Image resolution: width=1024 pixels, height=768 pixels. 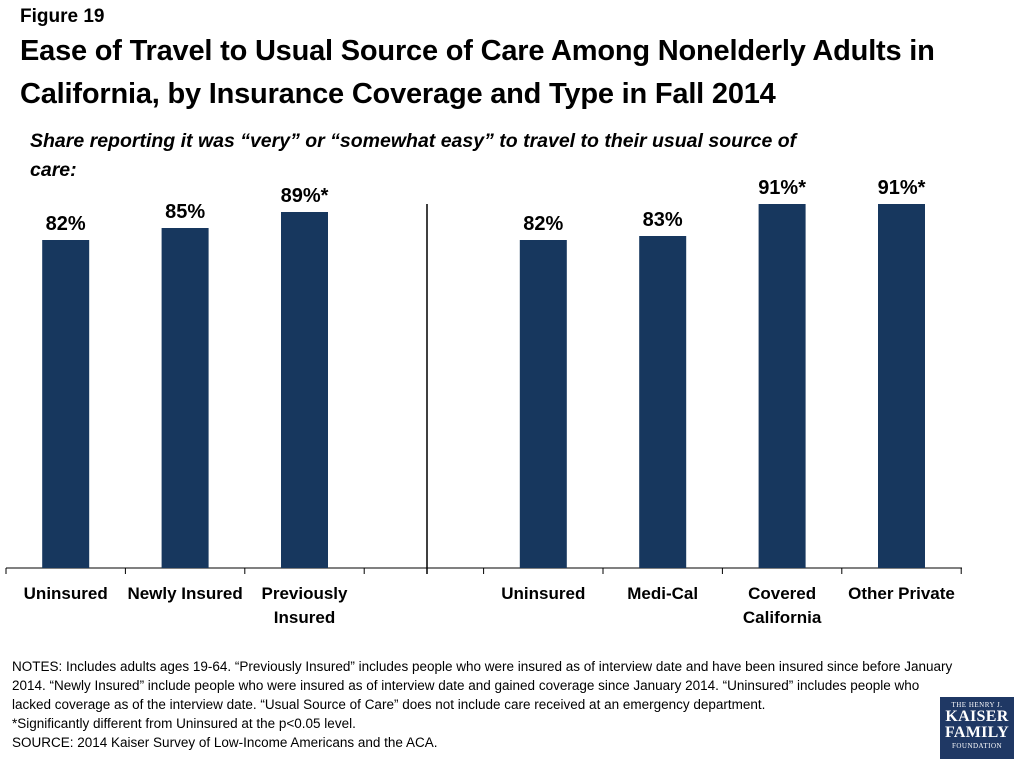 I want to click on data-label: 83%, so click(x=663, y=220).